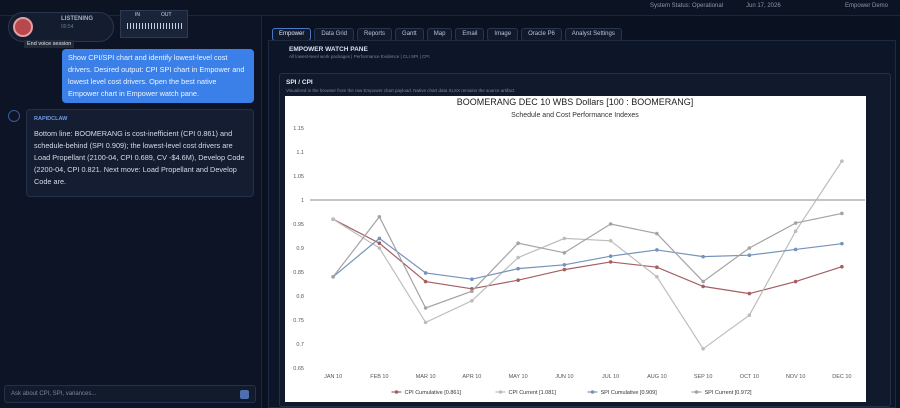 The height and width of the screenshot is (408, 900). What do you see at coordinates (610, 377) in the screenshot?
I see `x-tick-label: JUL 10` at bounding box center [610, 377].